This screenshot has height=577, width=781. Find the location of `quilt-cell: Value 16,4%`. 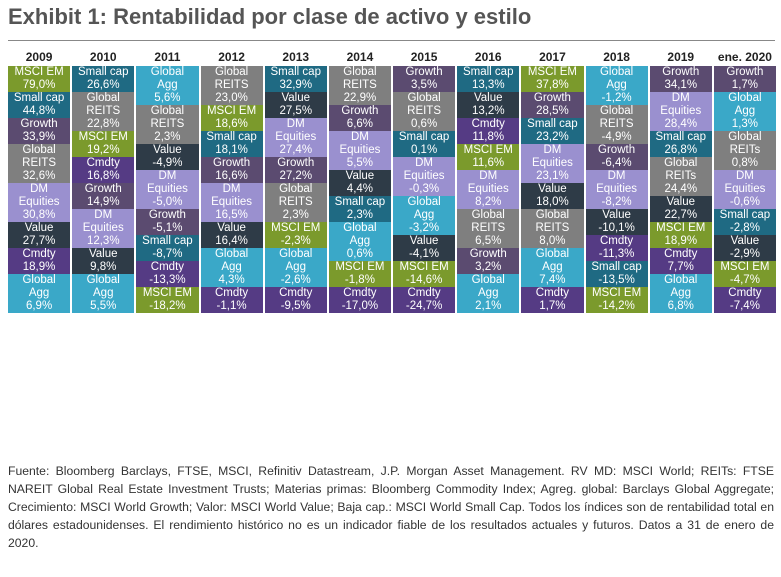

quilt-cell: Value 16,4% is located at coordinates (231, 235).